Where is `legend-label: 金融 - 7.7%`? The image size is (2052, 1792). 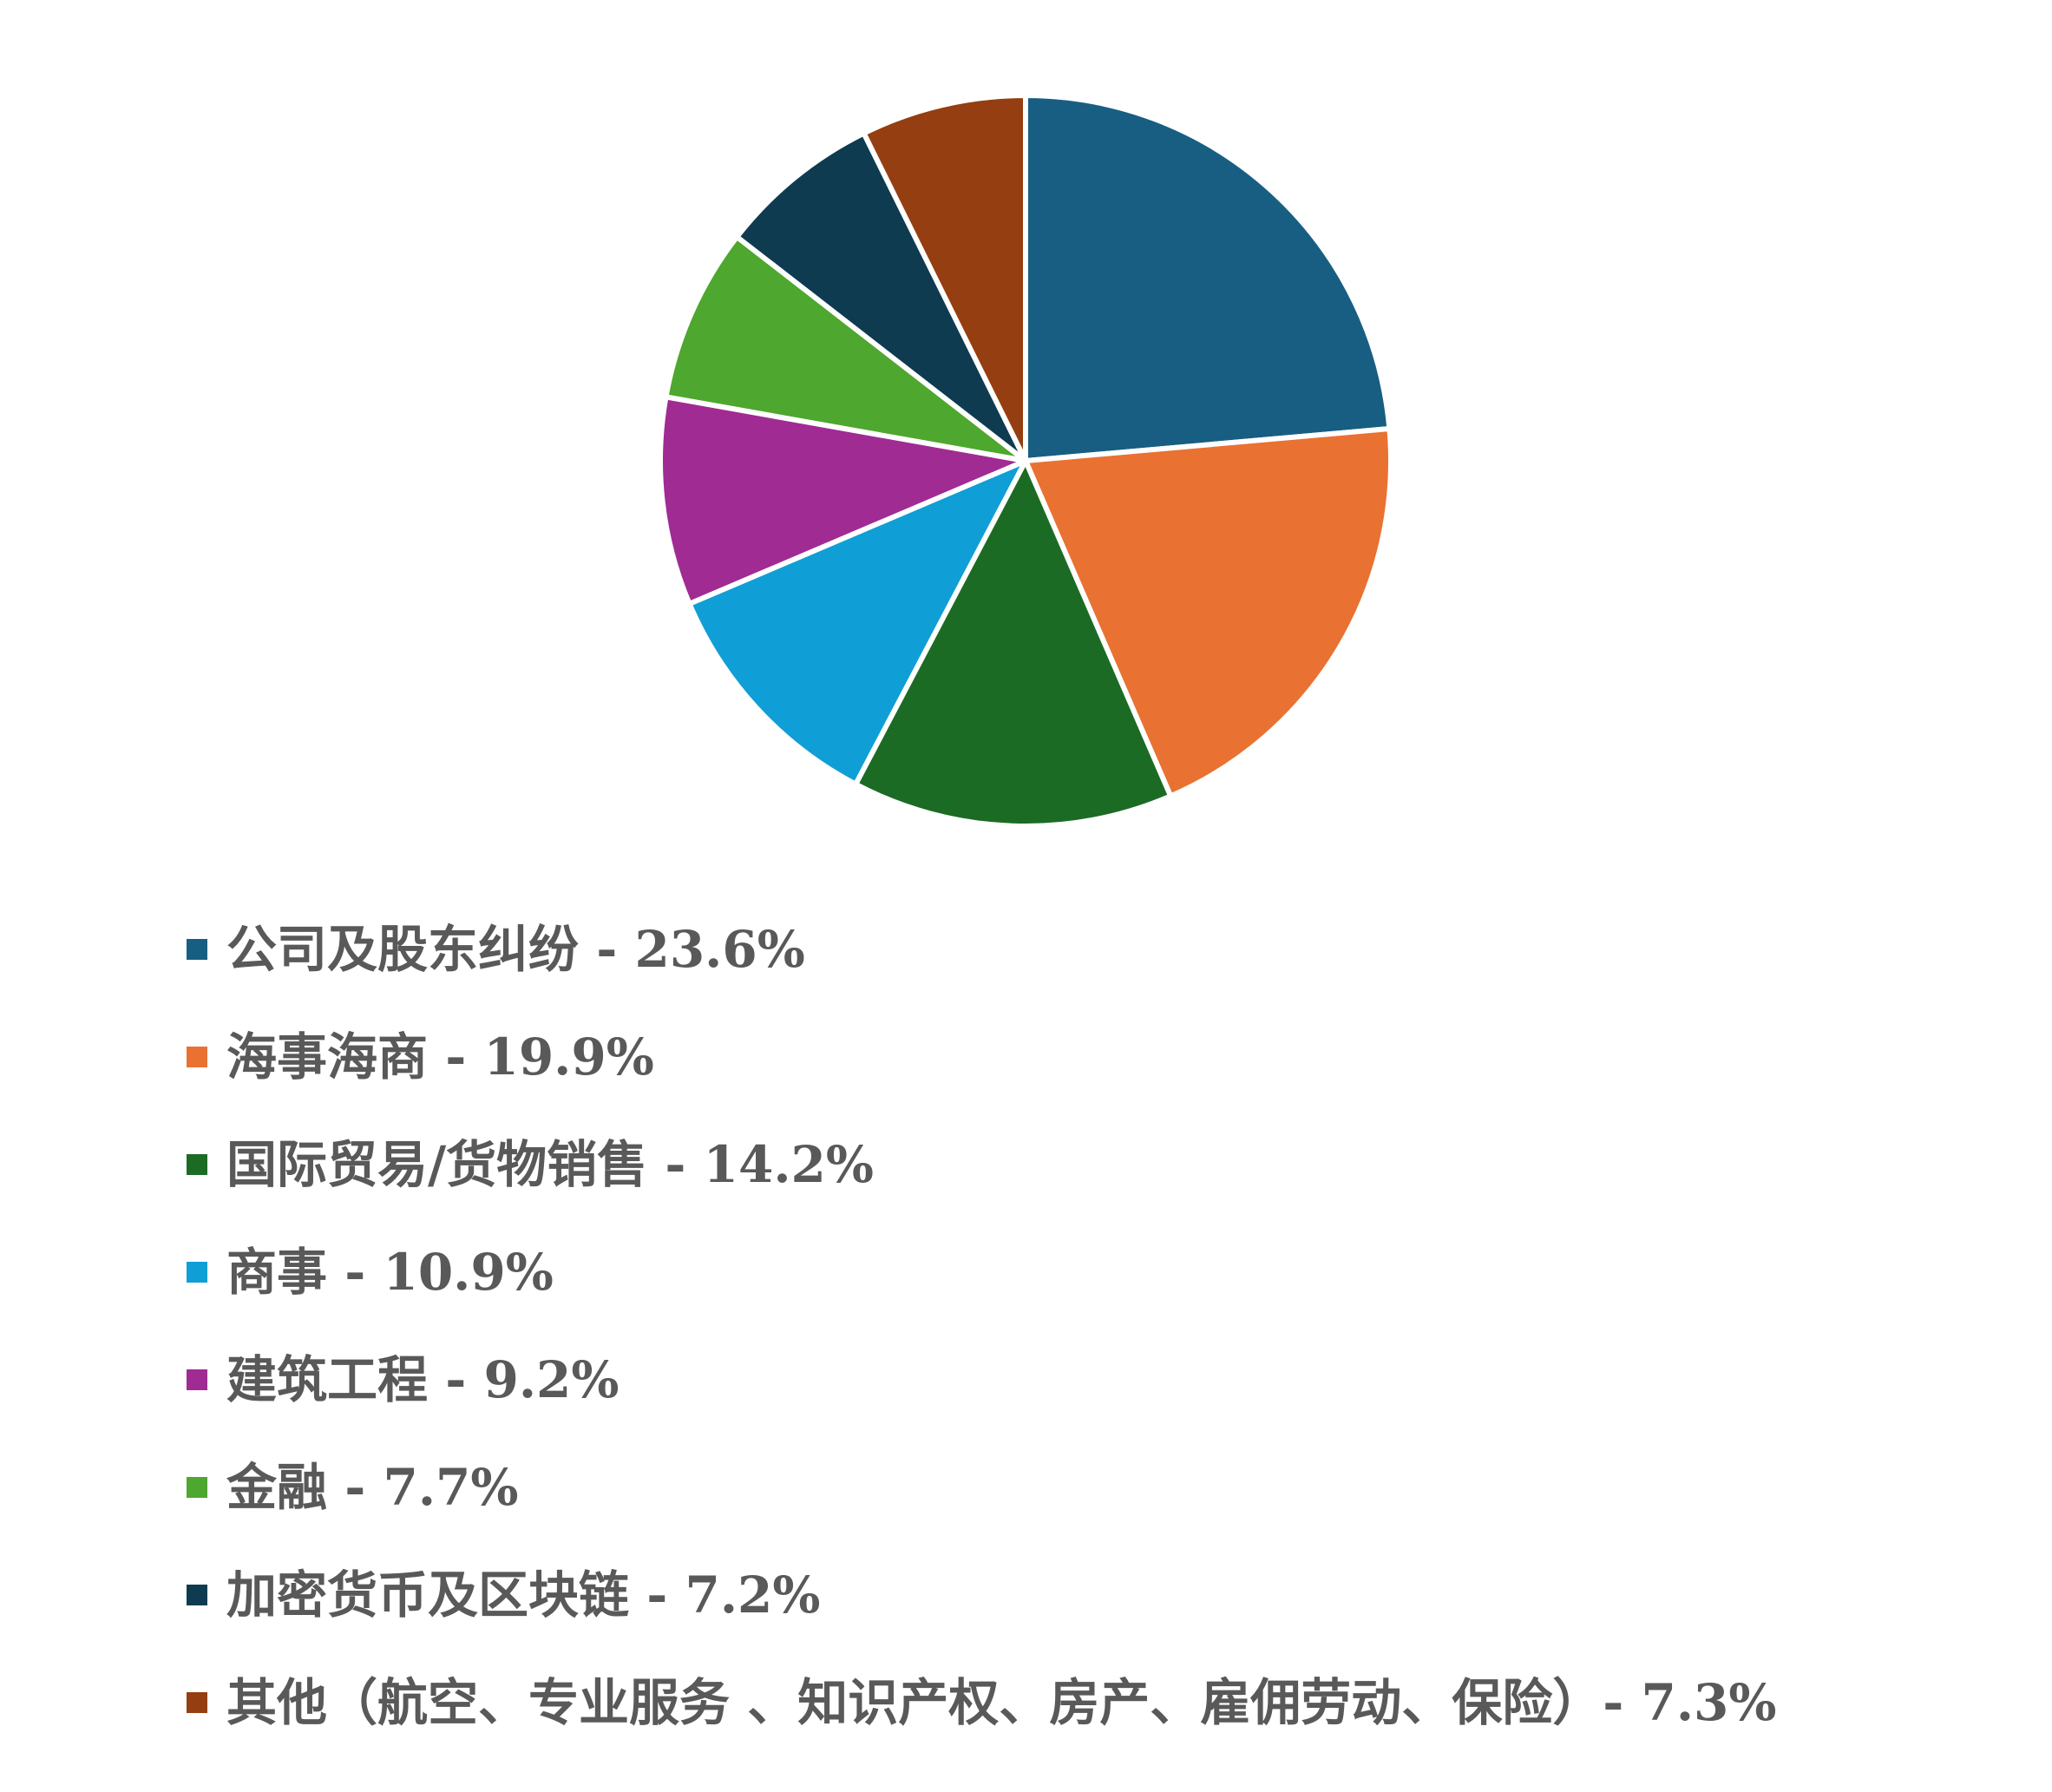 legend-label: 金融 - 7.7% is located at coordinates (372, 1487).